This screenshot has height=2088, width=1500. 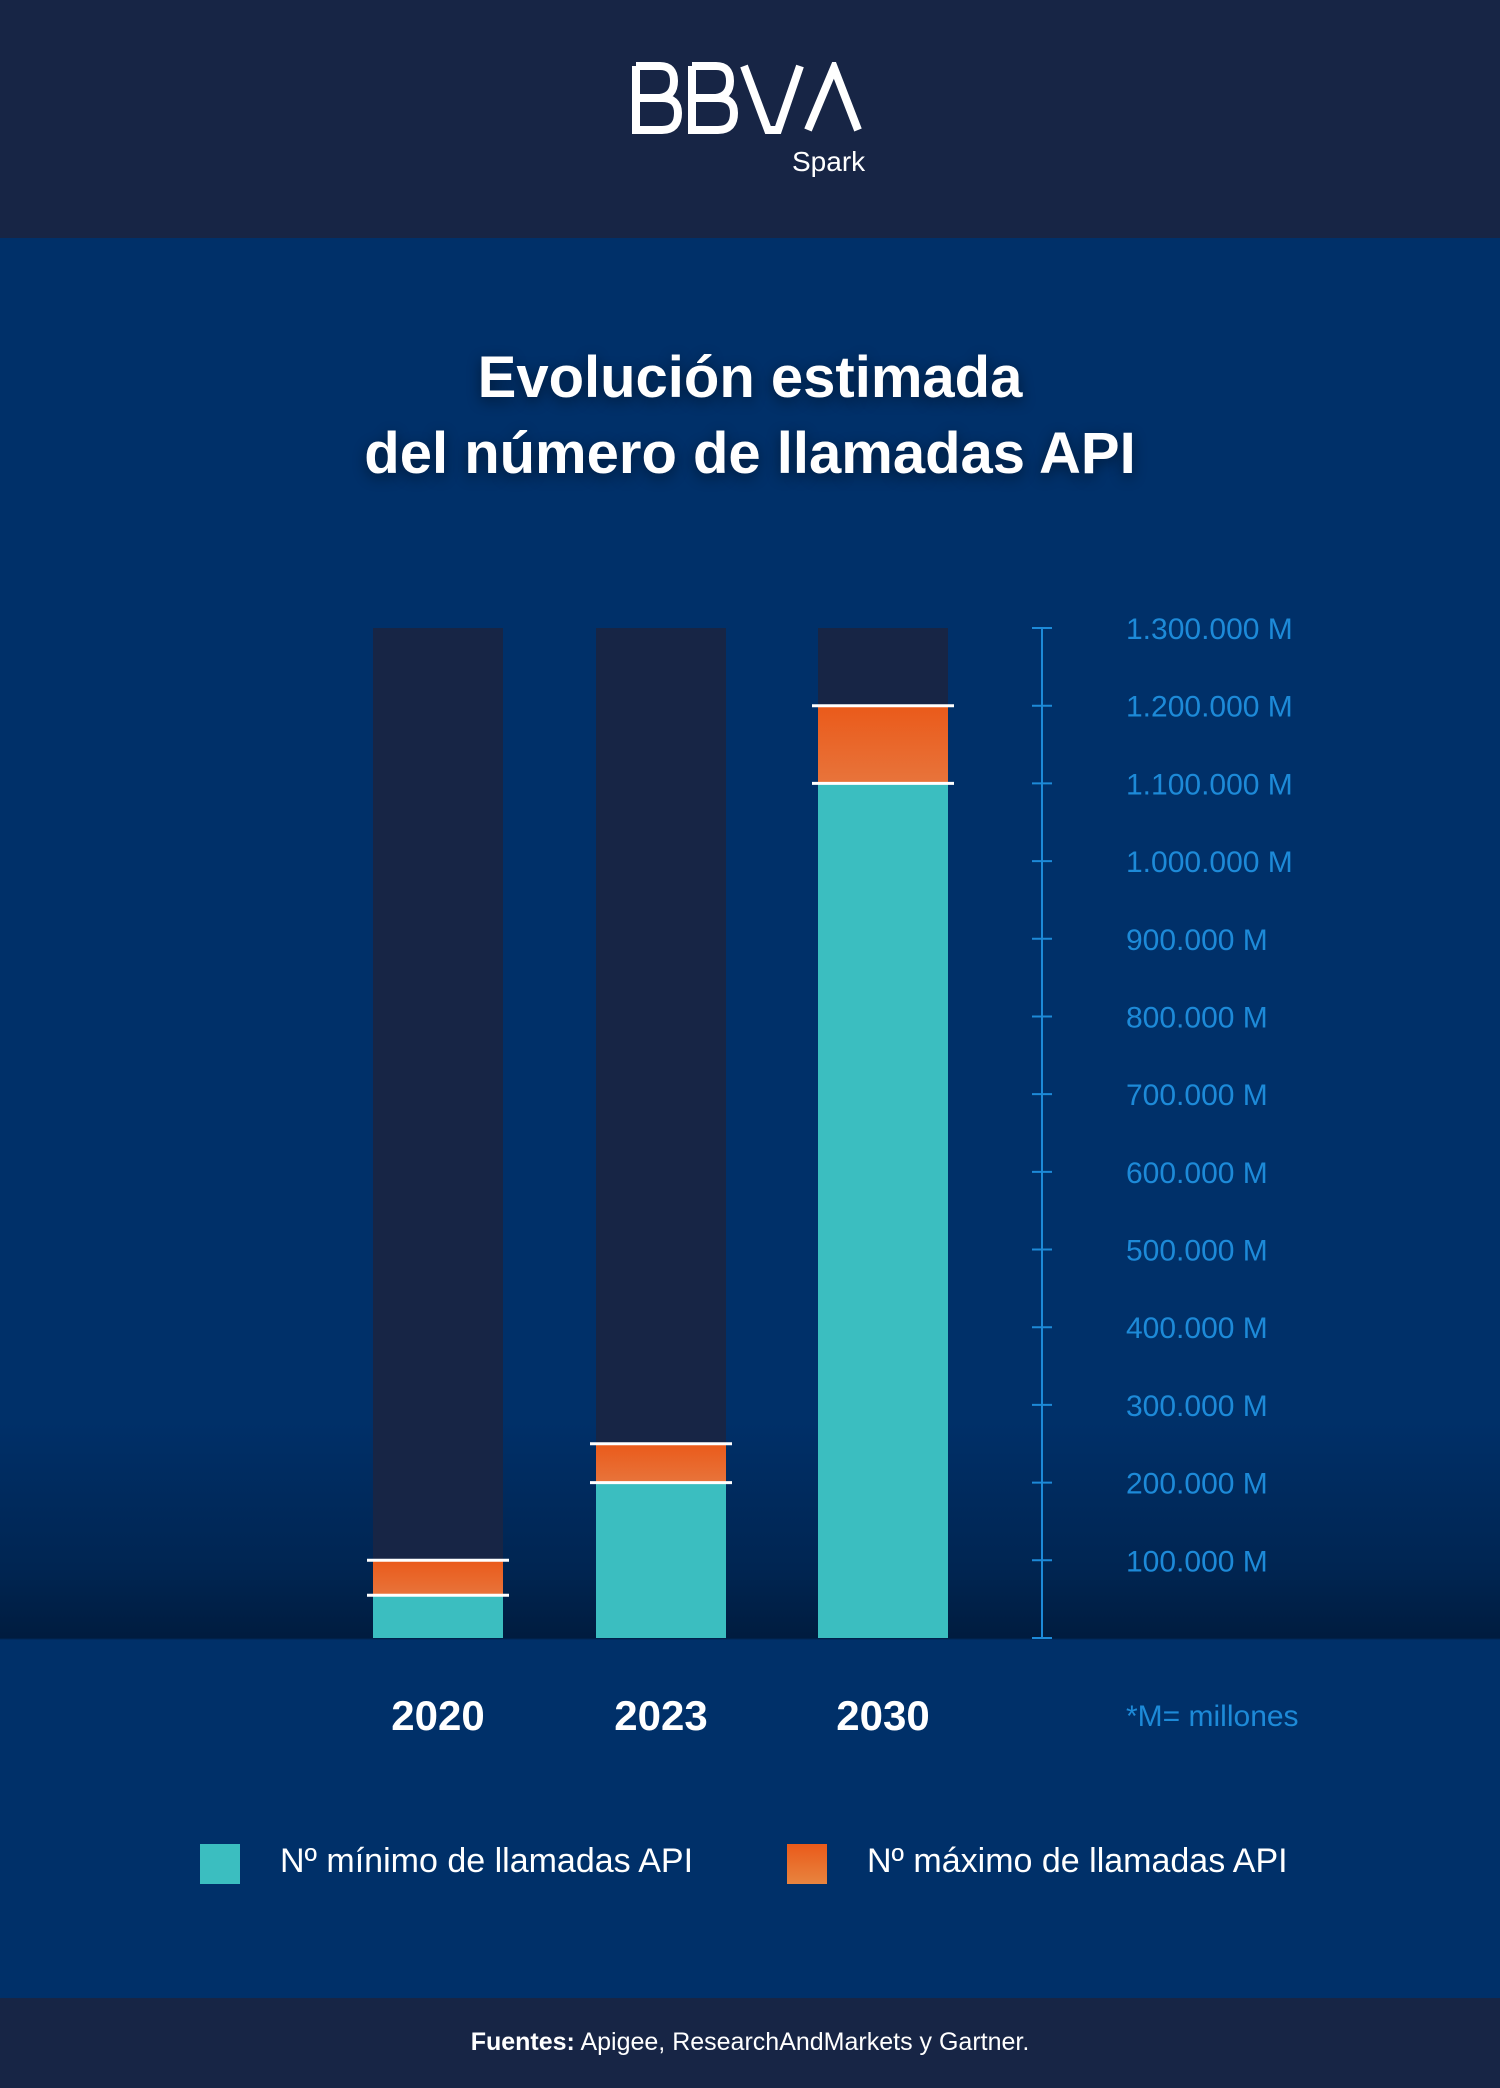 I want to click on legend-label-max: Nº máximo de llamadas API, so click(x=1077, y=1861).